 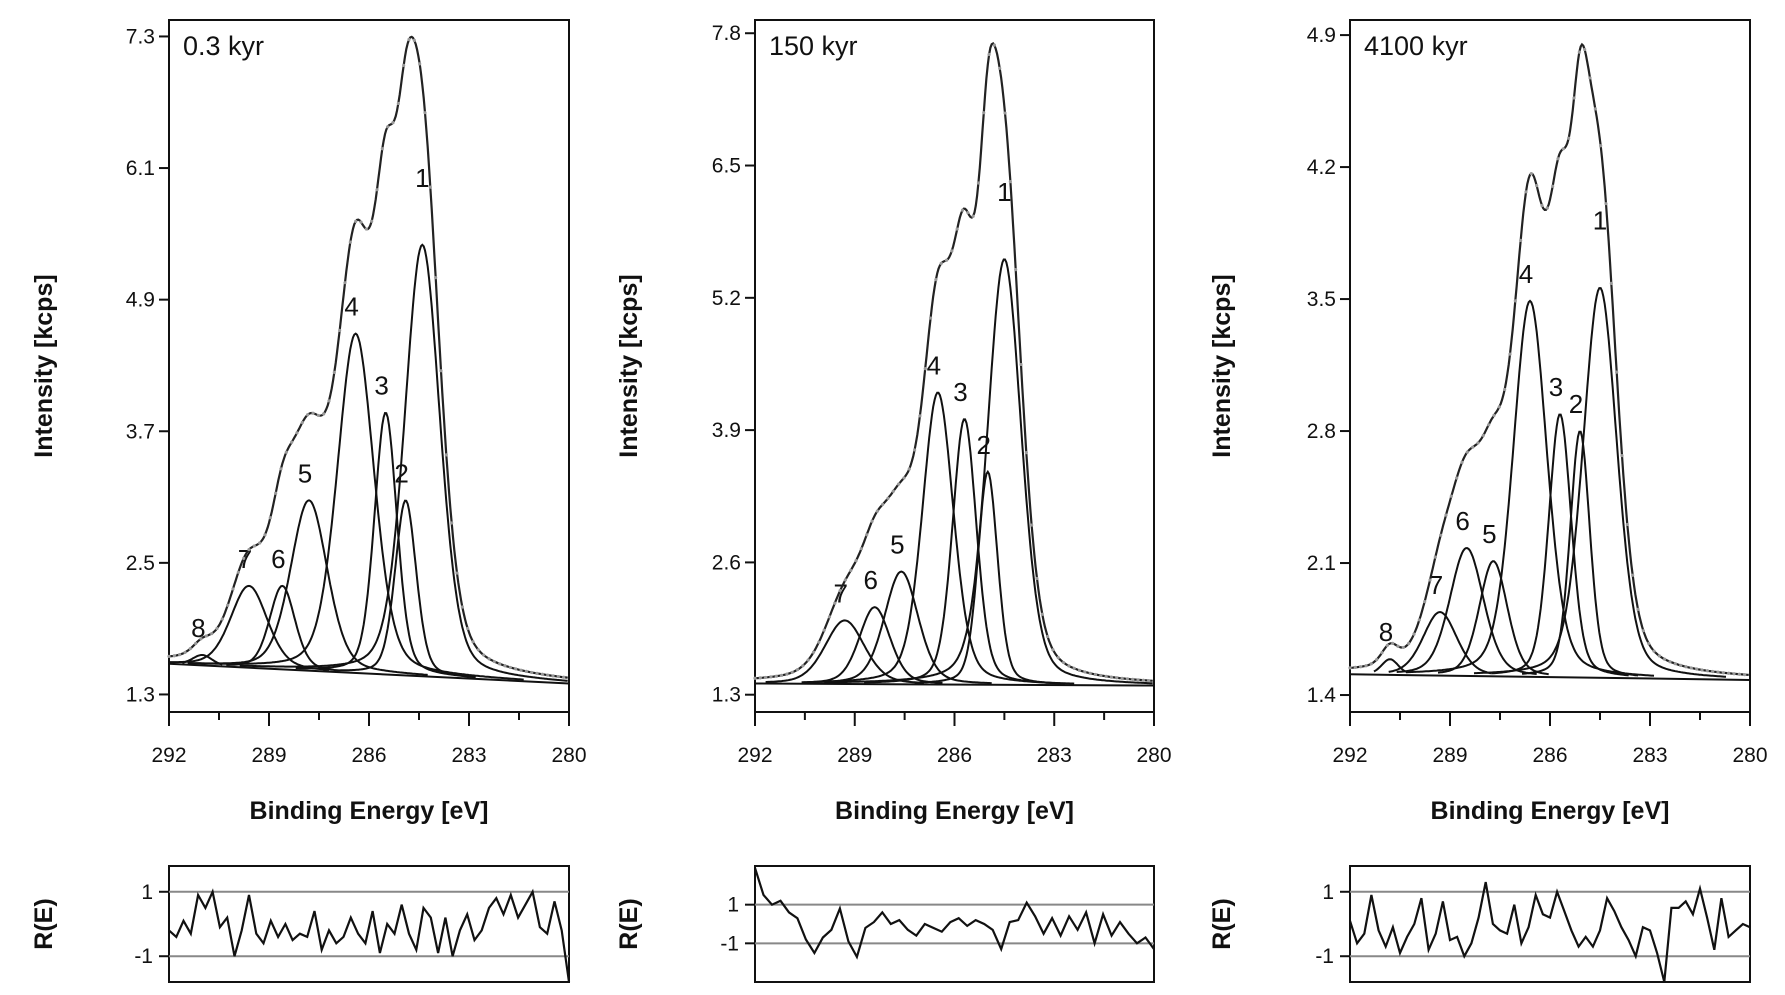 I want to click on y-tick-label: 6.1, so click(x=140, y=168).